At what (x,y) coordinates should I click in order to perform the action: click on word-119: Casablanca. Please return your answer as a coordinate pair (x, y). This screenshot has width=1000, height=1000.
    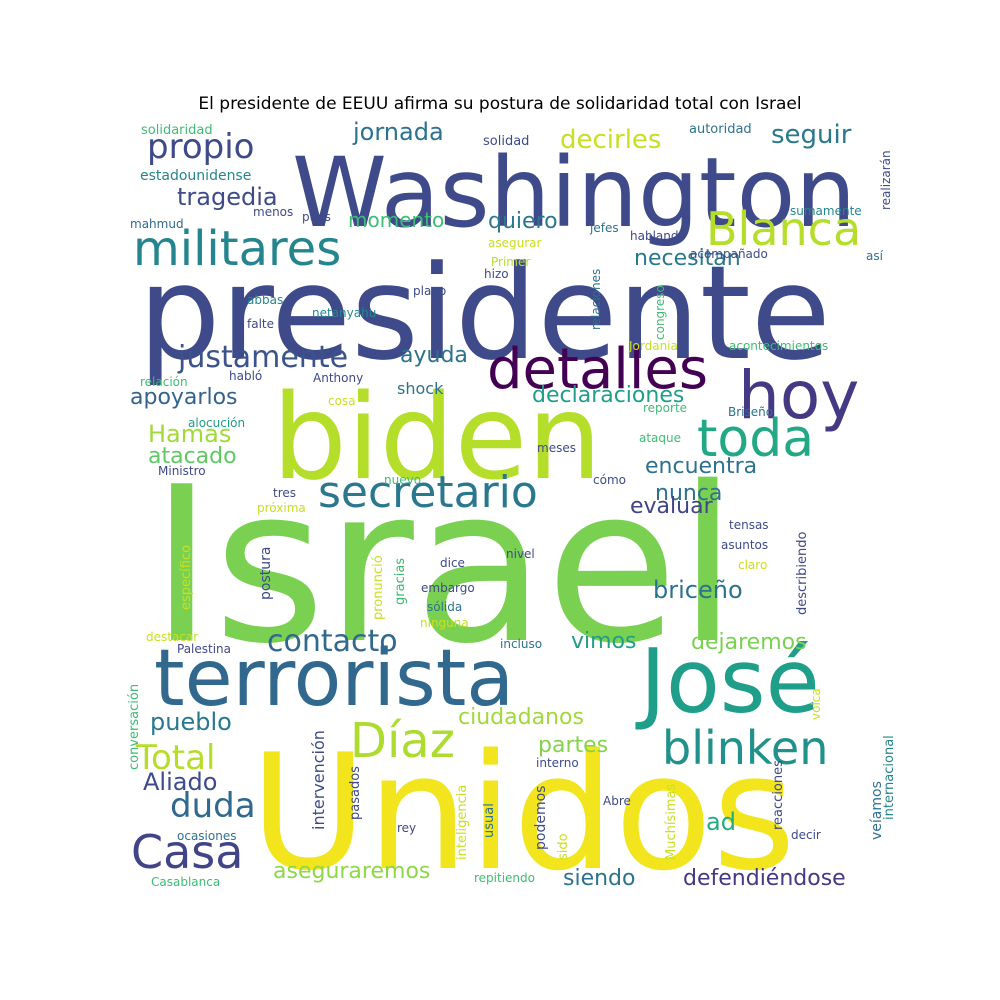
    Looking at the image, I should click on (185, 882).